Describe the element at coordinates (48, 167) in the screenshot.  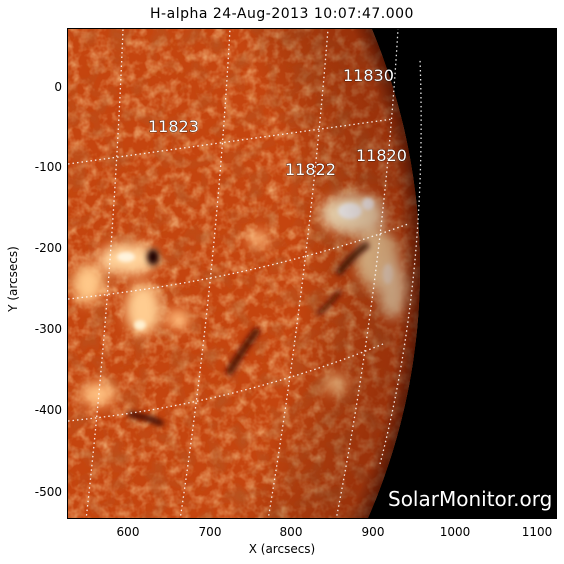
I see `y-tick-label: -100` at that location.